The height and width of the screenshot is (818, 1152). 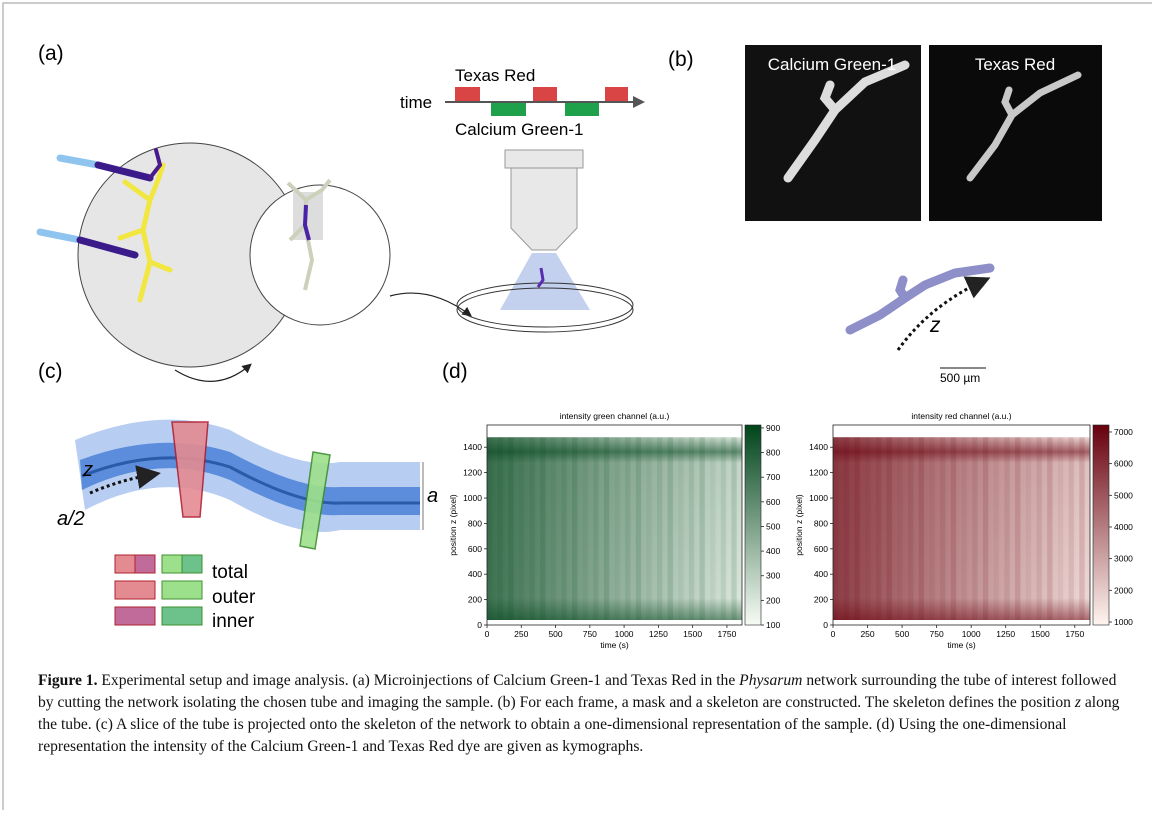 I want to click on colorbar, so click(x=753, y=525).